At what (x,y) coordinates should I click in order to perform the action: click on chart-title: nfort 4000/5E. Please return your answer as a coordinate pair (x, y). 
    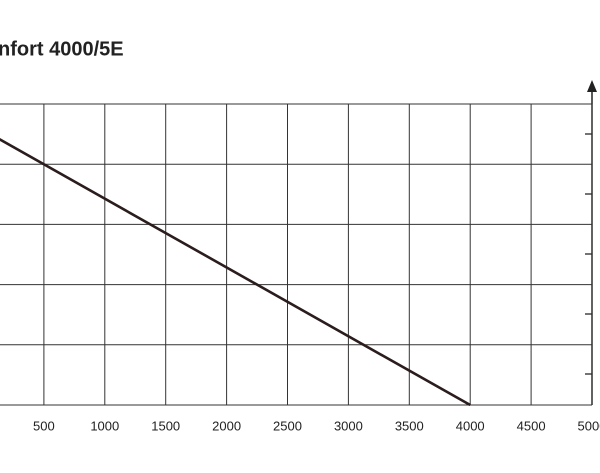
    Looking at the image, I should click on (62, 49).